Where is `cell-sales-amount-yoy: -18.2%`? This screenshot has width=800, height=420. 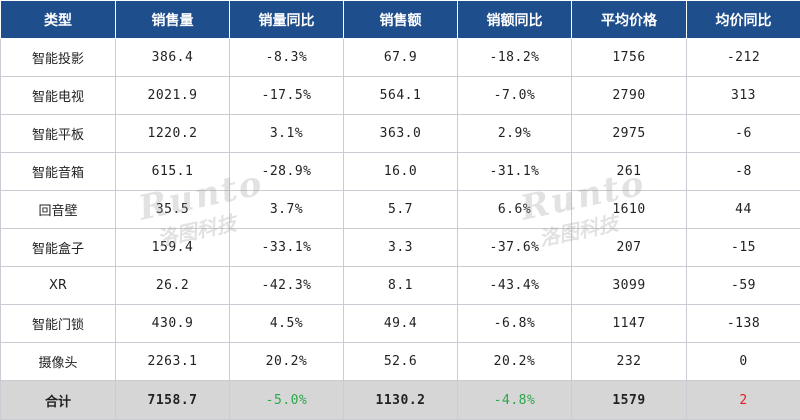
cell-sales-amount-yoy: -18.2% is located at coordinates (515, 58).